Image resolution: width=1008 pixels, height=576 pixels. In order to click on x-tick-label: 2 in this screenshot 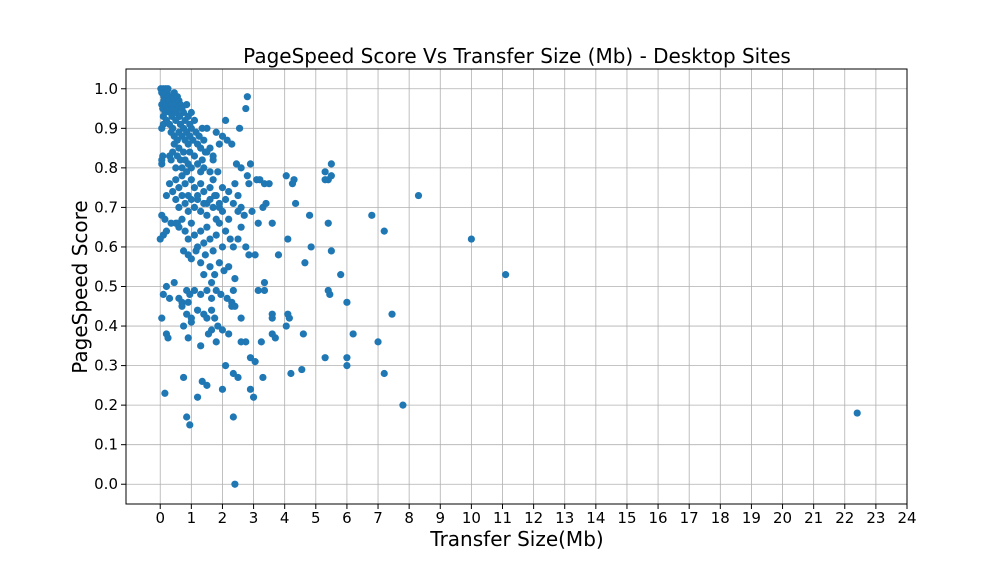, I will do `click(223, 518)`.